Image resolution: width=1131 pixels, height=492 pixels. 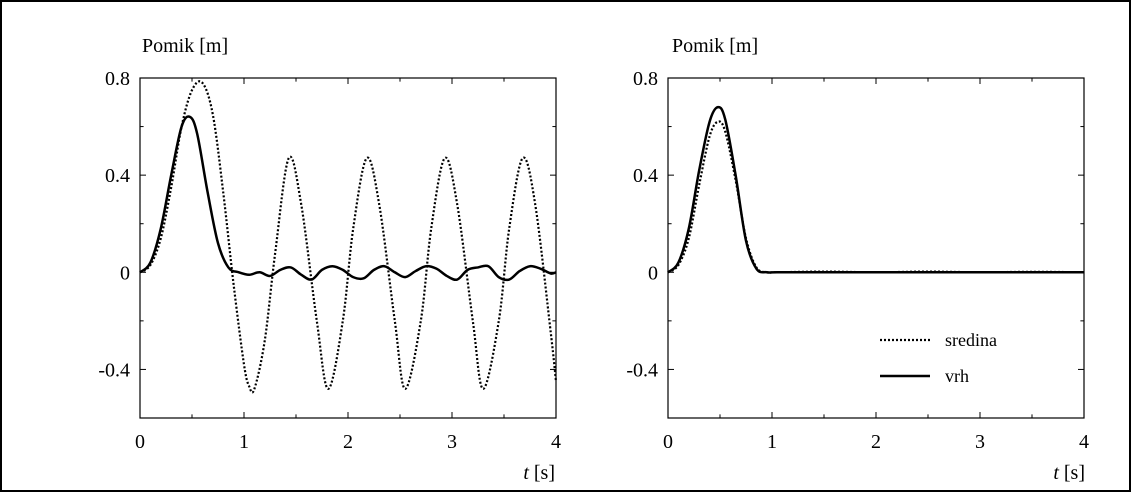 What do you see at coordinates (715, 46) in the screenshot?
I see `right-ylabel: Pomik [m]` at bounding box center [715, 46].